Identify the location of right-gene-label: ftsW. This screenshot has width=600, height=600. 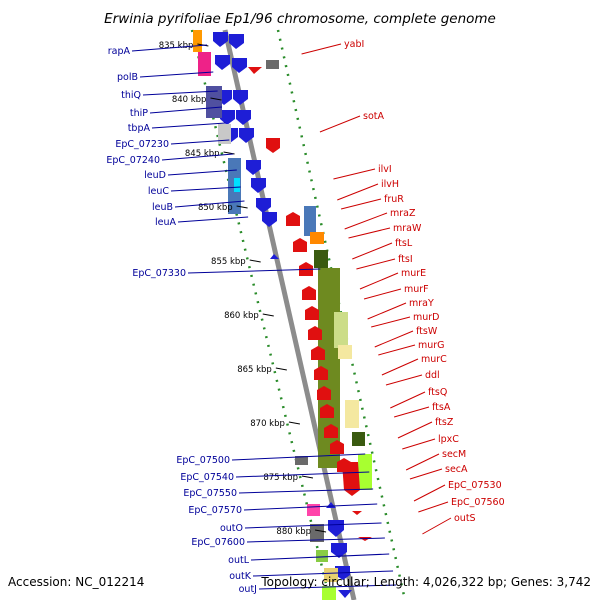
(427, 331).